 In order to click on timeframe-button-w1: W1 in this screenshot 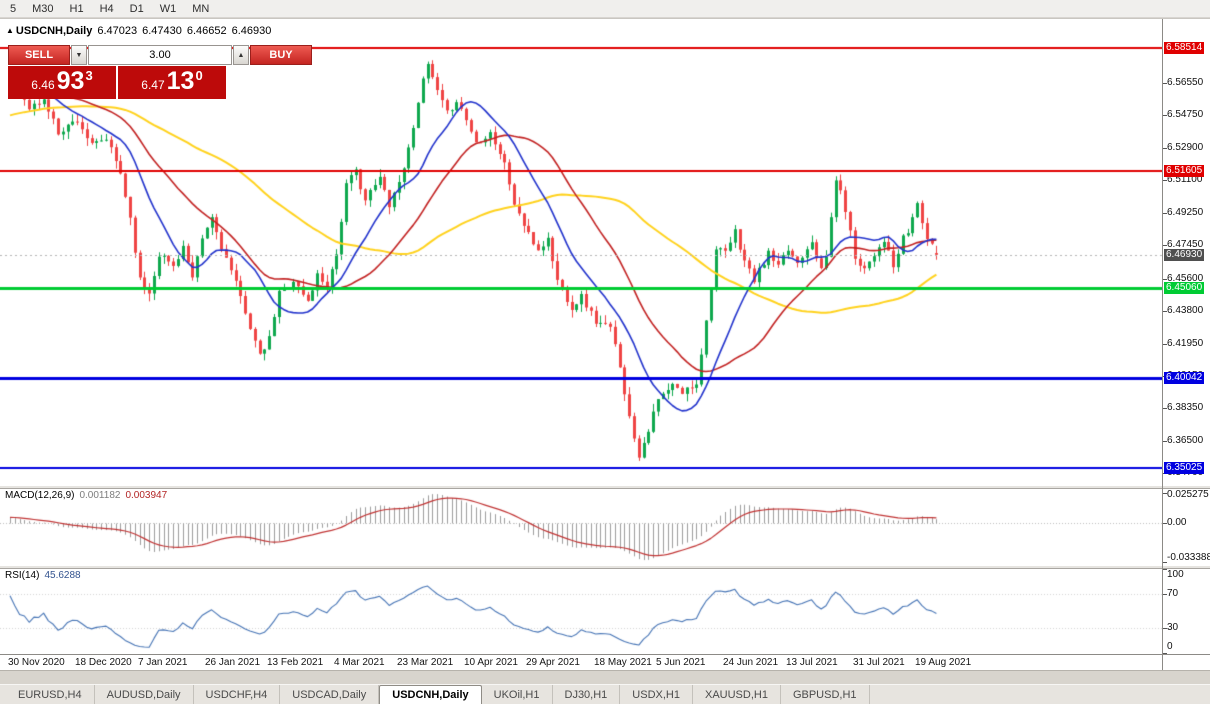, I will do `click(168, 8)`.